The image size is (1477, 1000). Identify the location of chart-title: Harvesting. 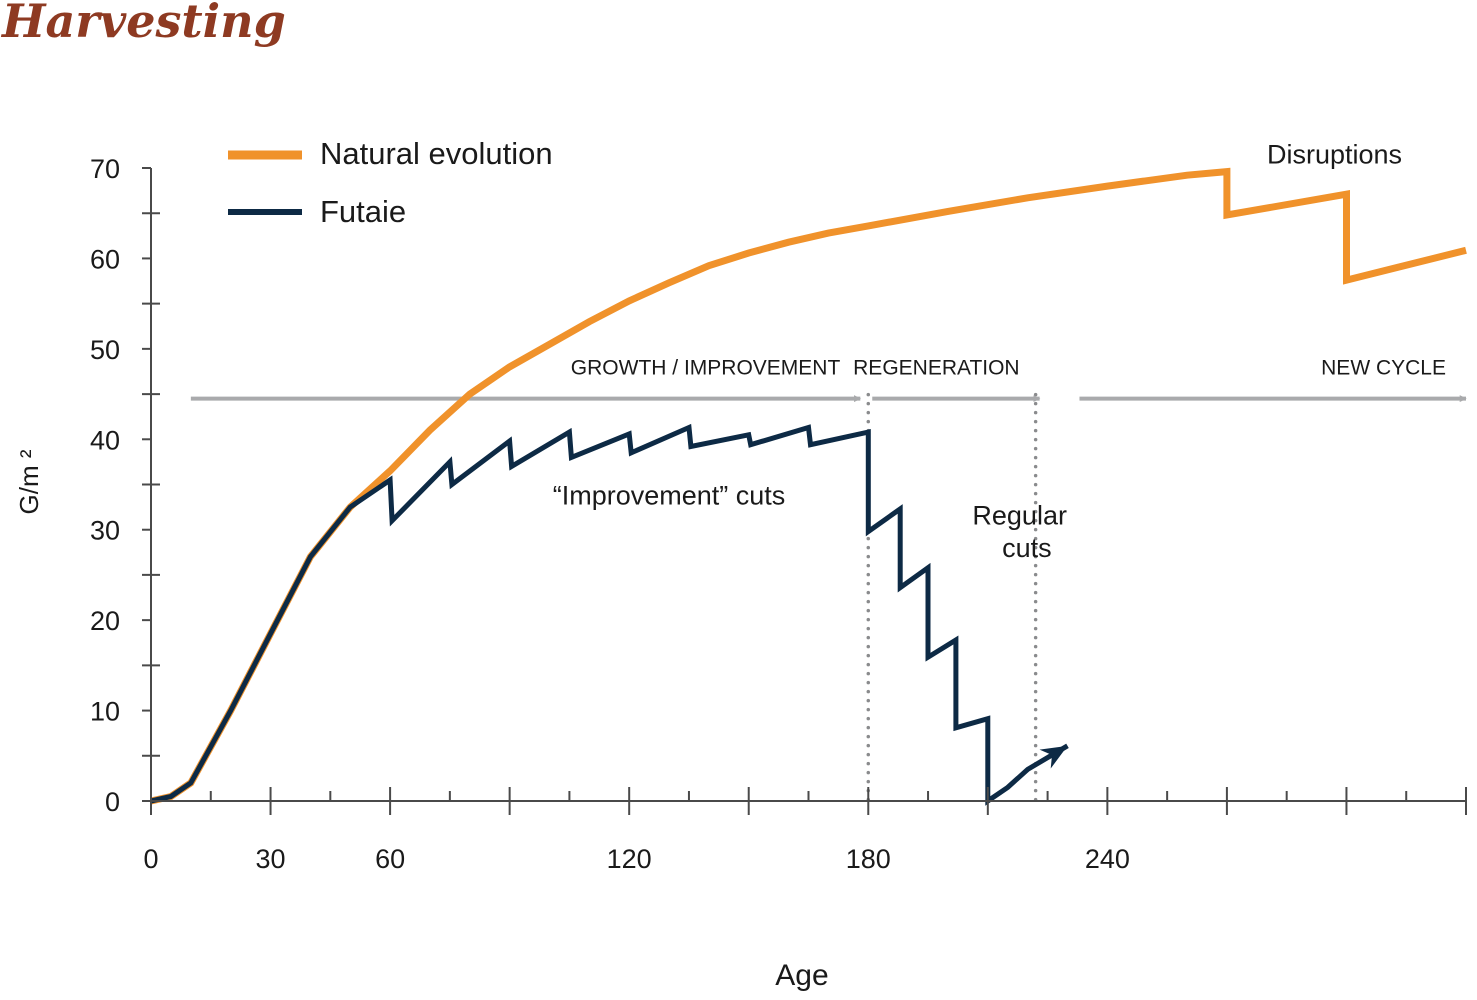
(143, 24).